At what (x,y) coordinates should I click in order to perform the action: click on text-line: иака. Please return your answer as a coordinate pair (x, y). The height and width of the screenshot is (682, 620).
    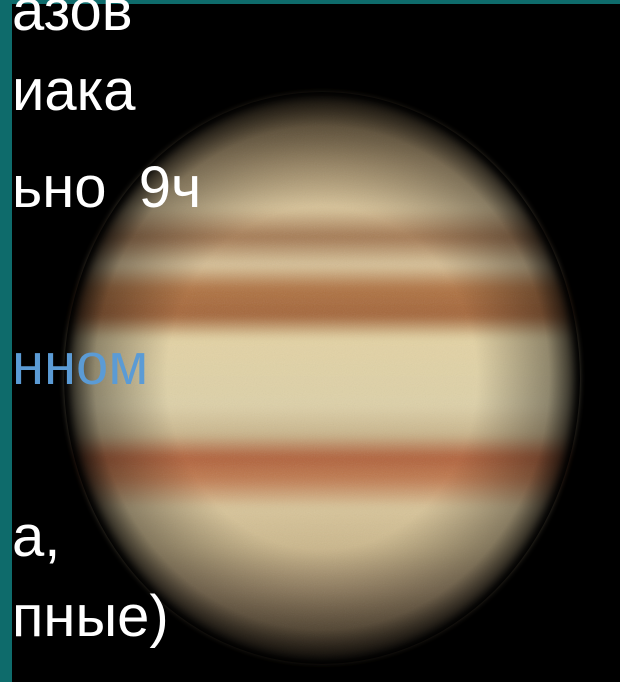
    Looking at the image, I should click on (74, 90).